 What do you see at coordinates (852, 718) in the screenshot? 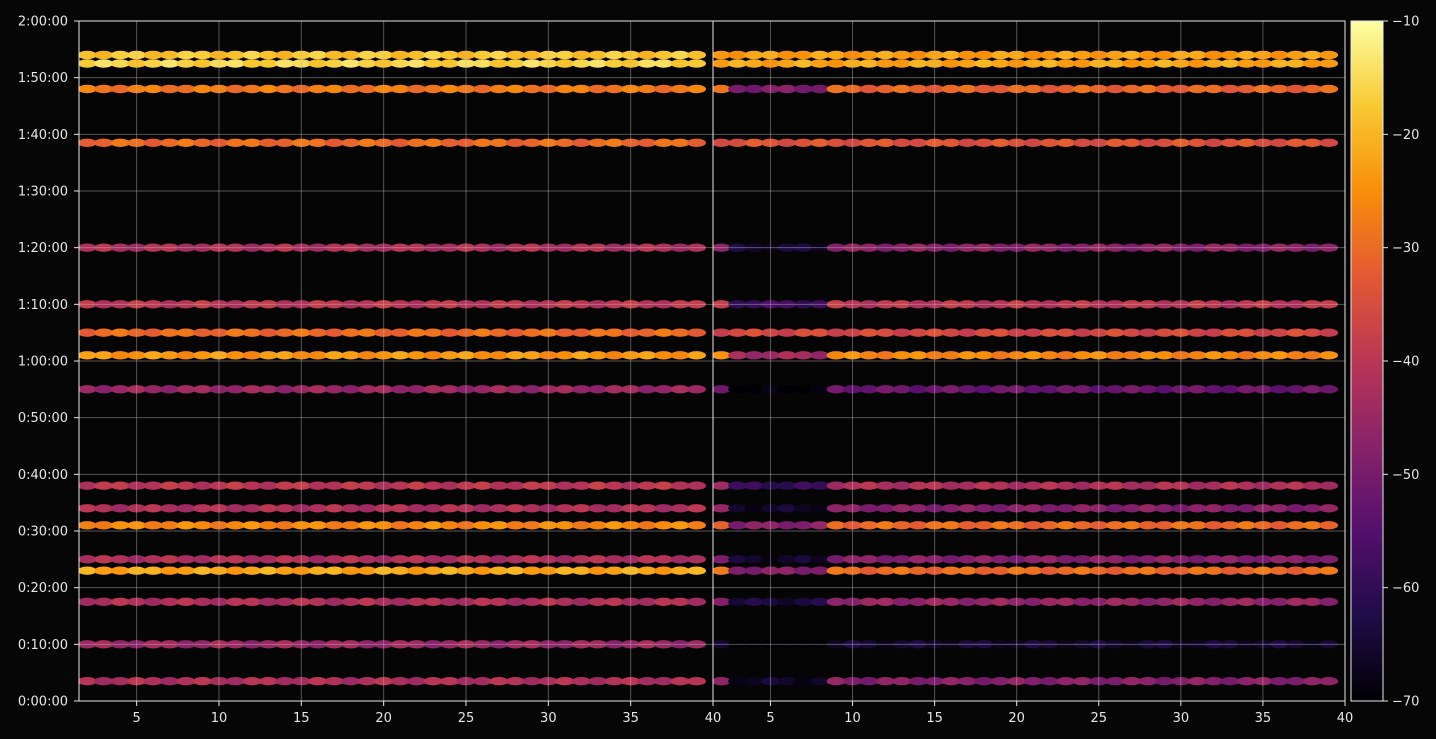
I see `x-tick-label: 10` at bounding box center [852, 718].